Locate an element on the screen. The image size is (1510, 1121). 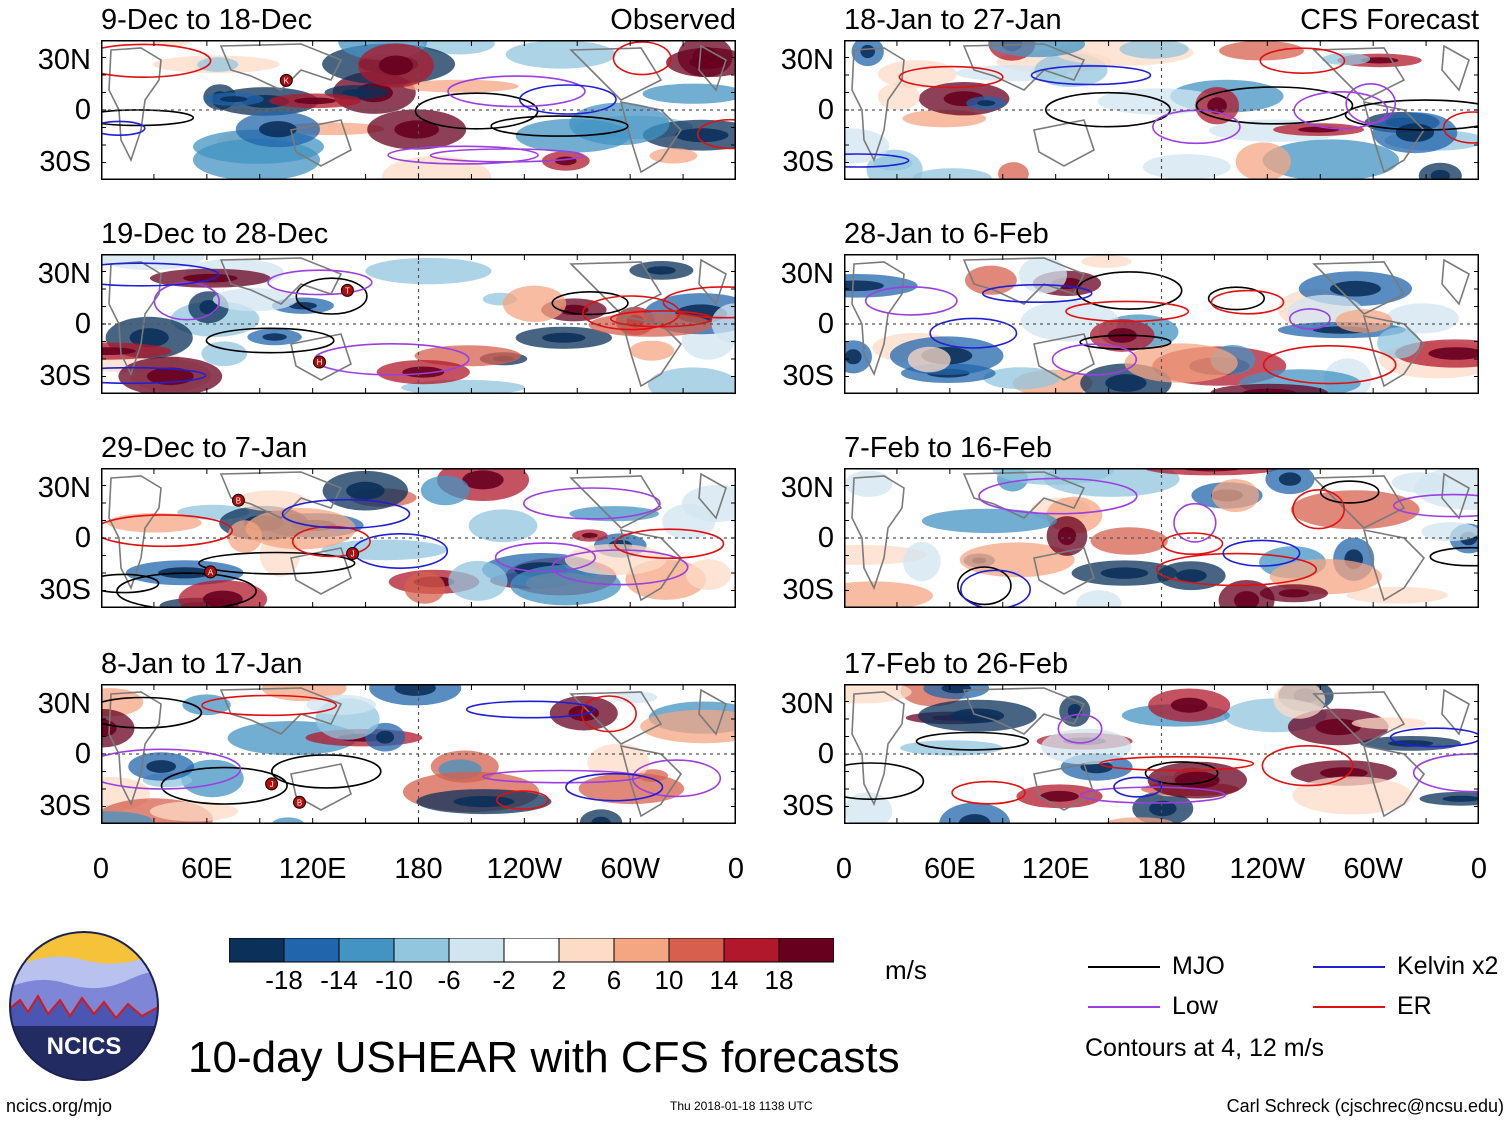
cyclone-marker-letter: T is located at coordinates (347, 290).